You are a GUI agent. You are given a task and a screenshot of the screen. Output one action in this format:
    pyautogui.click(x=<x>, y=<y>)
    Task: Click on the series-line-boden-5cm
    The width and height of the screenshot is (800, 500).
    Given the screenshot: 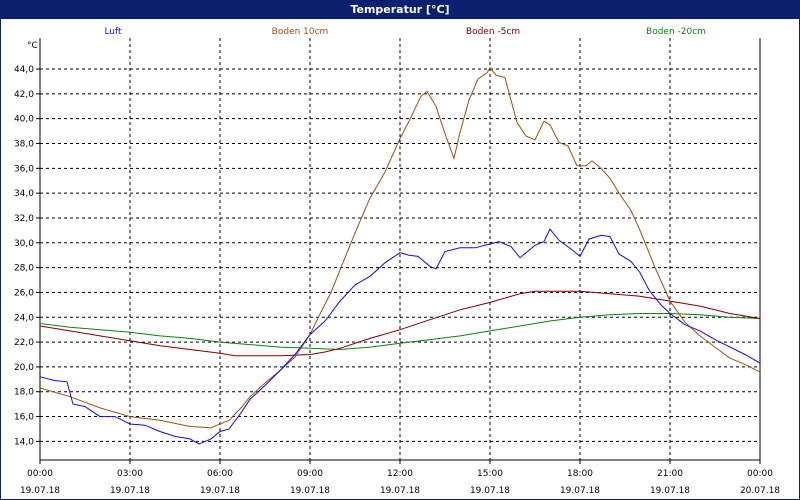 What is the action you would take?
    pyautogui.click(x=400, y=323)
    